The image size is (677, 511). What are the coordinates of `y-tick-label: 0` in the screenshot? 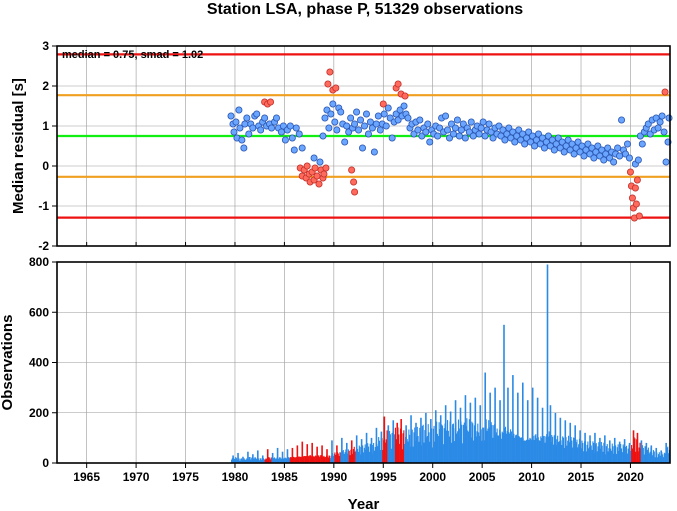 It's located at (45, 463).